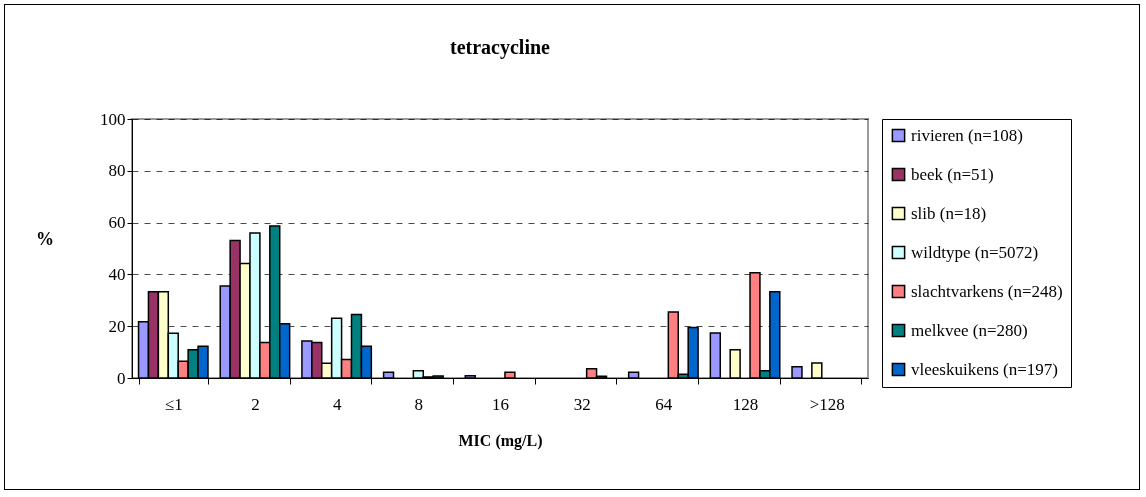 The width and height of the screenshot is (1146, 497). What do you see at coordinates (975, 252) in the screenshot?
I see `legend-label: wildtype (n=5072)` at bounding box center [975, 252].